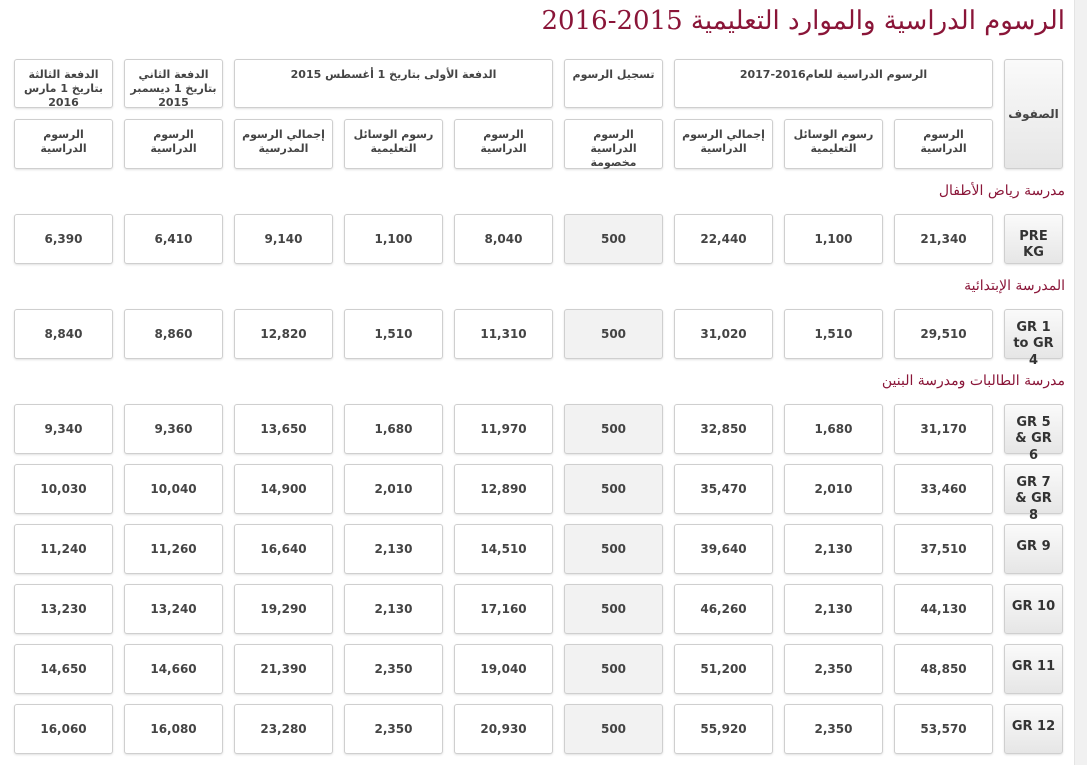  Describe the element at coordinates (943, 549) in the screenshot. I see `fee-value: 37,510` at that location.